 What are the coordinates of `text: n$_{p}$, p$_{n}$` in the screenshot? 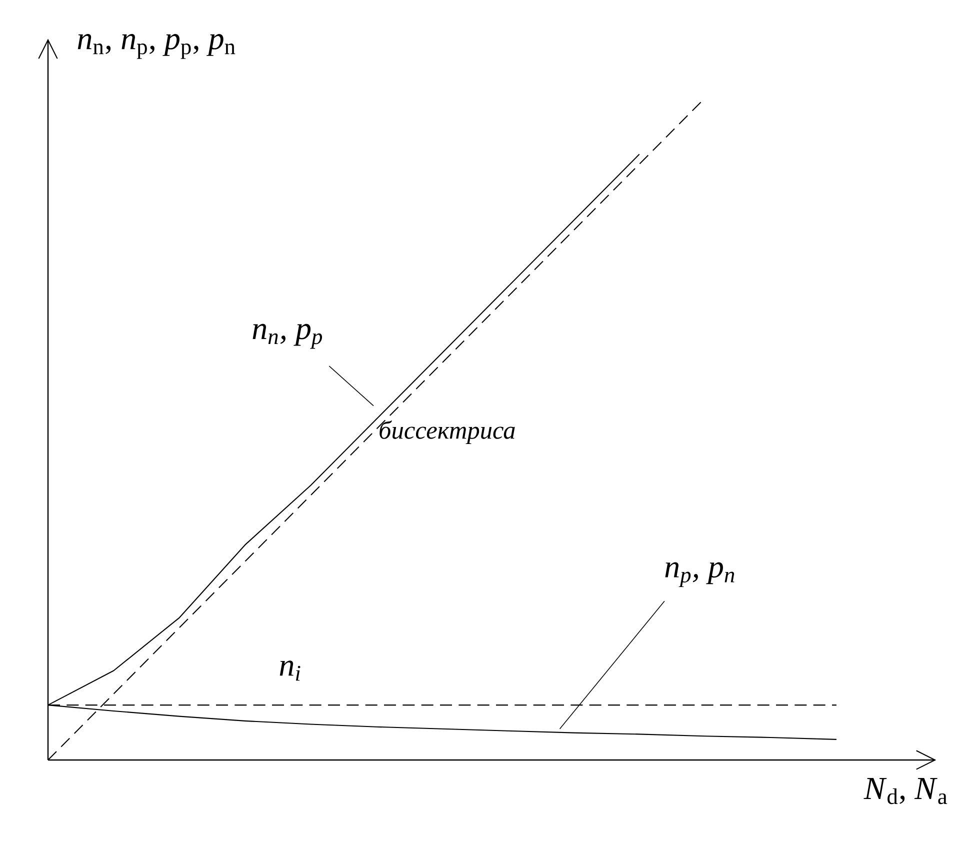 It's located at (699, 575).